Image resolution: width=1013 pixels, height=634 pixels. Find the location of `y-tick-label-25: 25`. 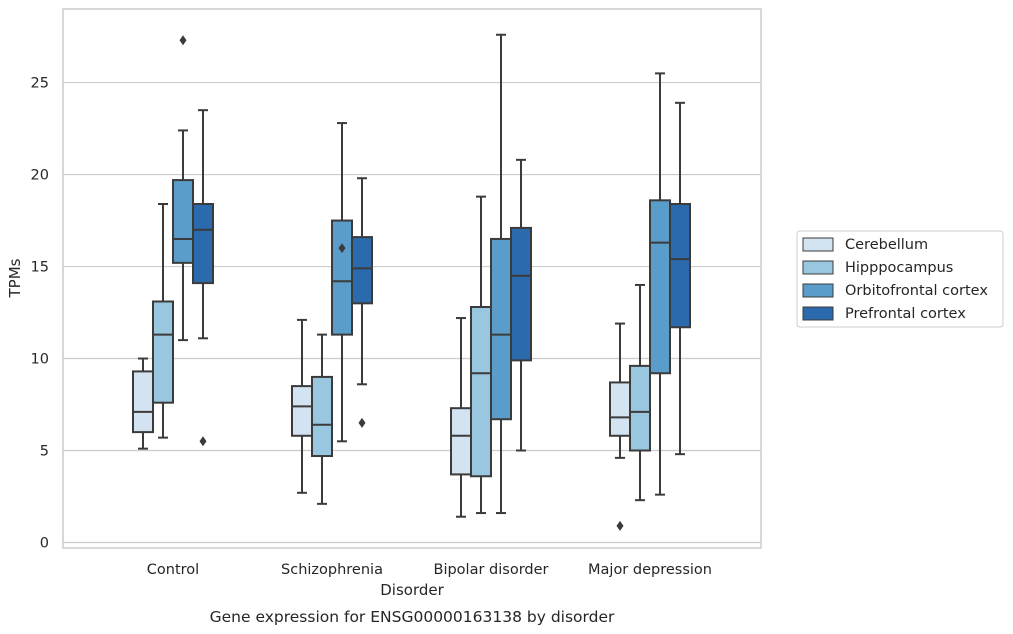

y-tick-label-25: 25 is located at coordinates (40, 84).